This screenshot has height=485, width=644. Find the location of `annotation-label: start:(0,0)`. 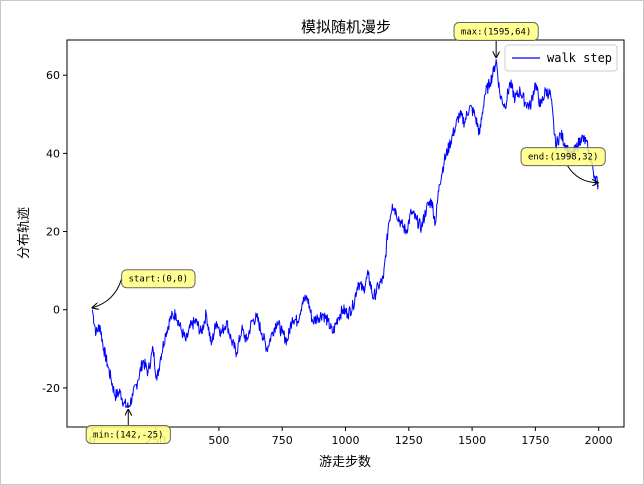

annotation-label: start:(0,0) is located at coordinates (159, 280).